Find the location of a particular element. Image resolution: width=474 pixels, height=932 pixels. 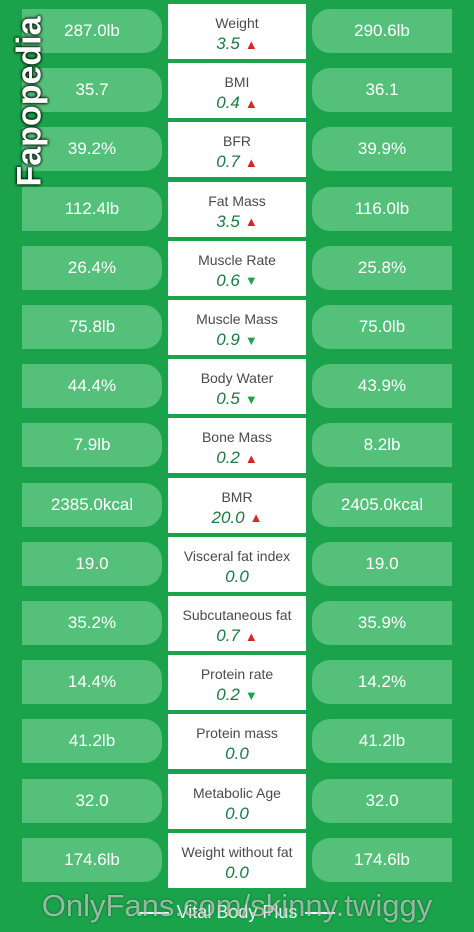

change-value: 0.4 is located at coordinates (228, 103).